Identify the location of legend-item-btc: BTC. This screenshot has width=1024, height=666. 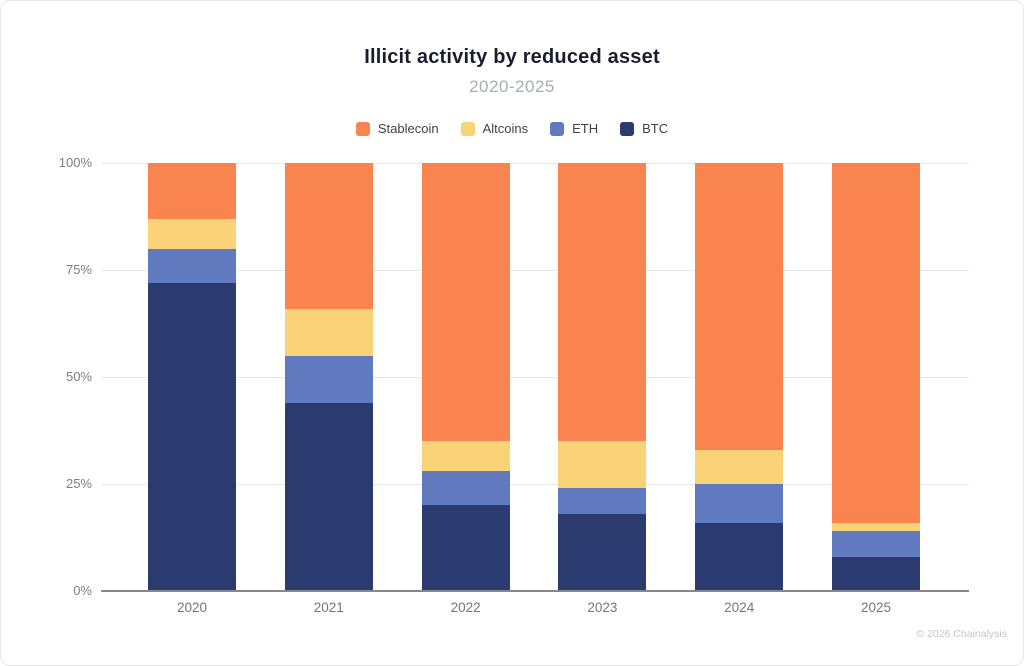
(644, 128).